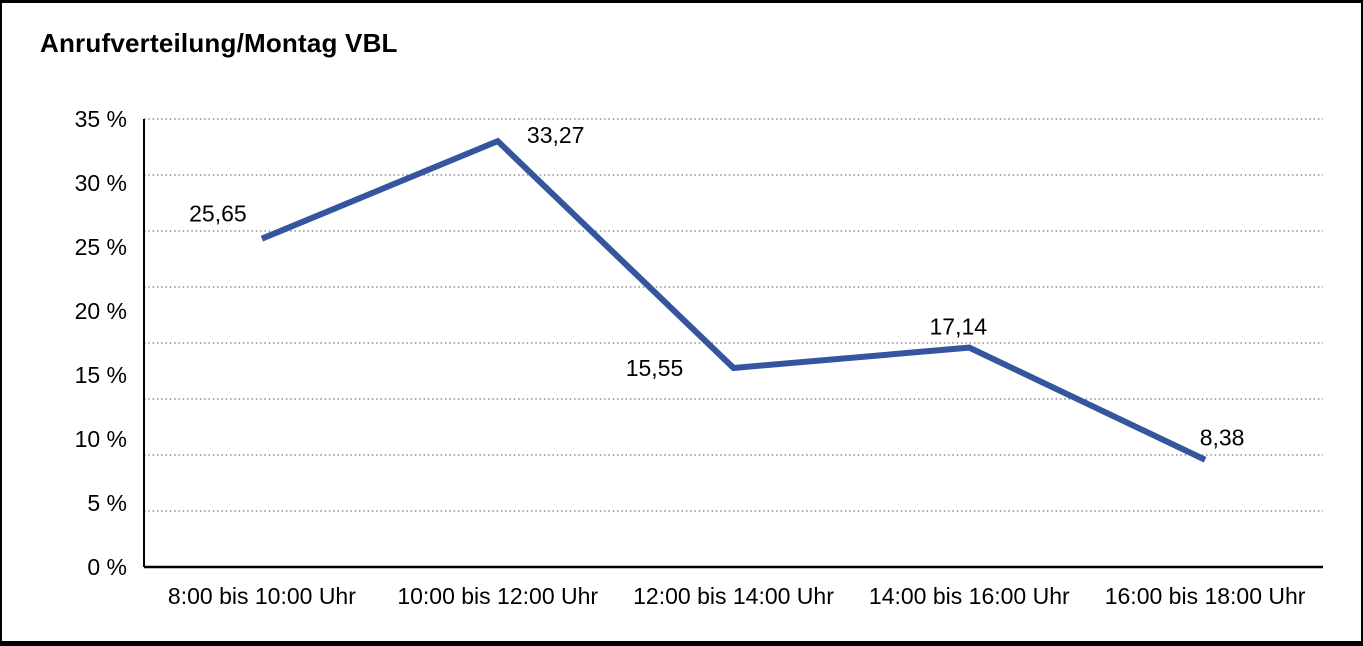 Image resolution: width=1363 pixels, height=646 pixels. I want to click on x-category-label: 14:00 bis 16:00 Uhr, so click(969, 596).